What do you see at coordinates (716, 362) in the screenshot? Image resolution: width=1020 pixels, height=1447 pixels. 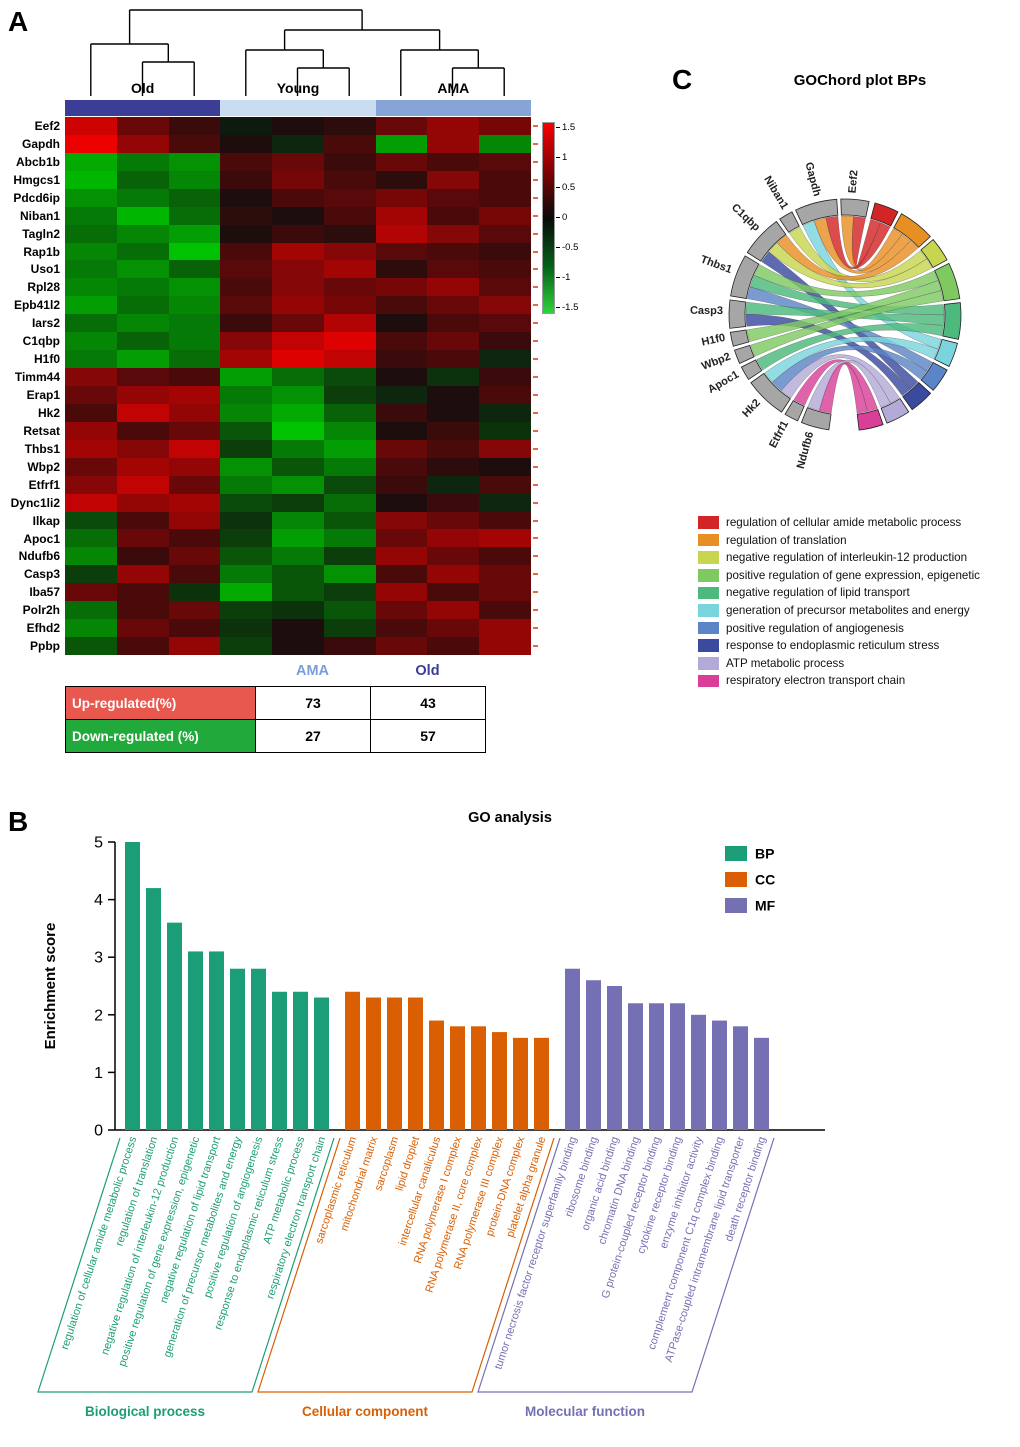 I see `chord-gene-label: Wbp2` at bounding box center [716, 362].